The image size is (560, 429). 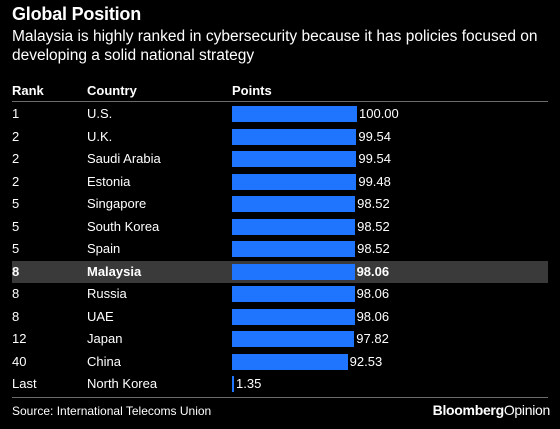 What do you see at coordinates (117, 203) in the screenshot?
I see `country-cell: Singapore` at bounding box center [117, 203].